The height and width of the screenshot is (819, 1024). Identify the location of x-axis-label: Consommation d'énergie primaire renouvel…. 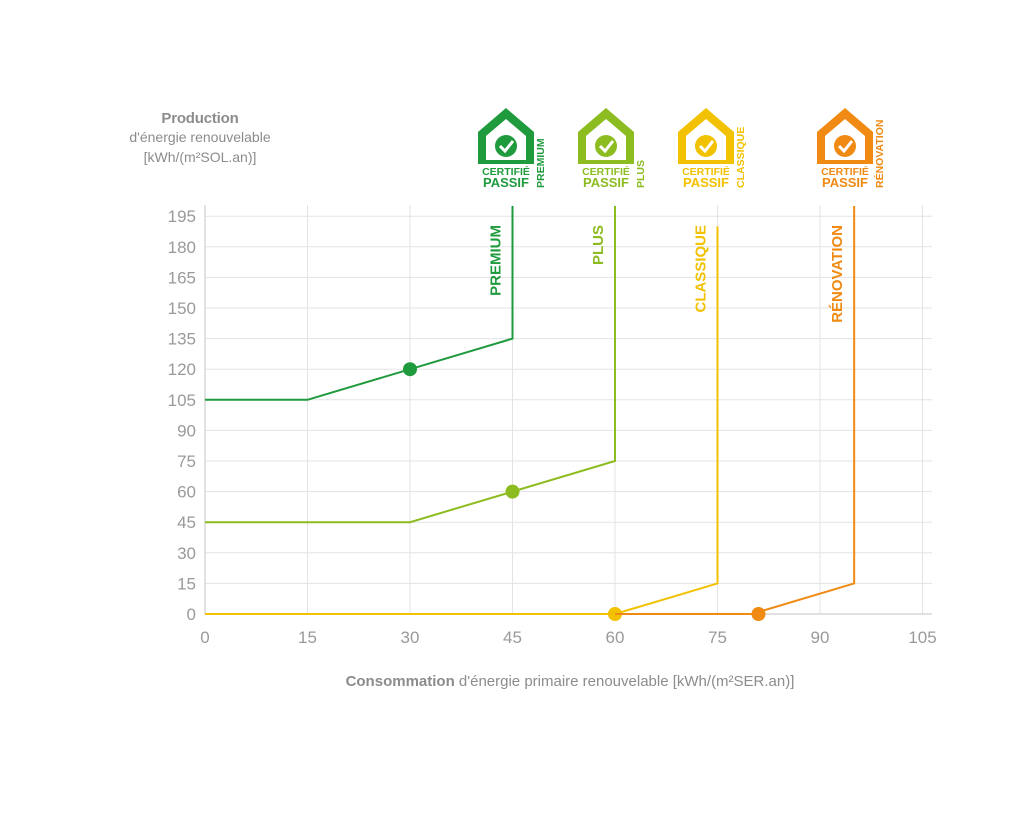
(570, 681).